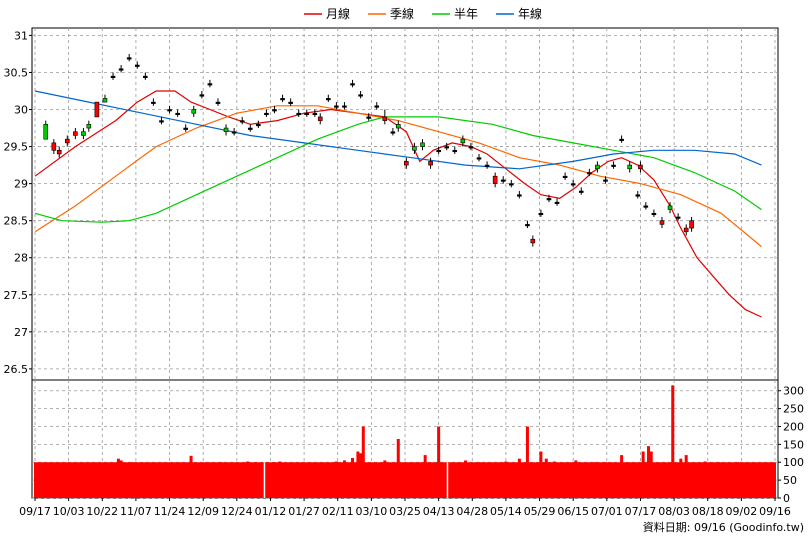 This screenshot has width=808, height=540. I want to click on x-tick-label: 03/25, so click(405, 511).